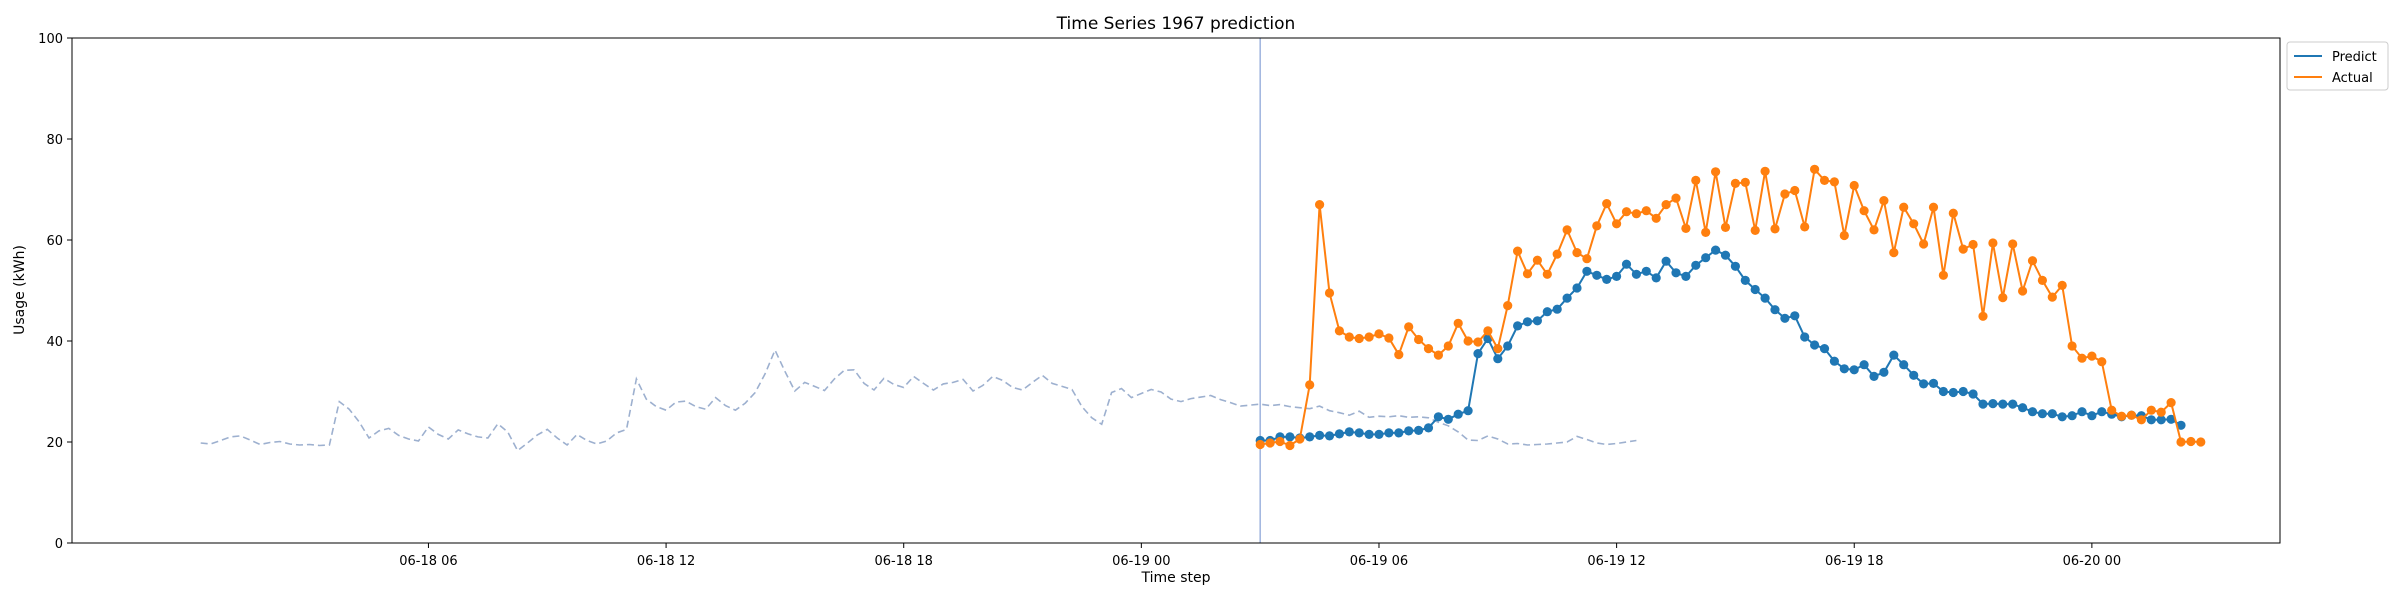 The image size is (2400, 600). Describe the element at coordinates (1176, 578) in the screenshot. I see `x-axis-label: Time step` at that location.